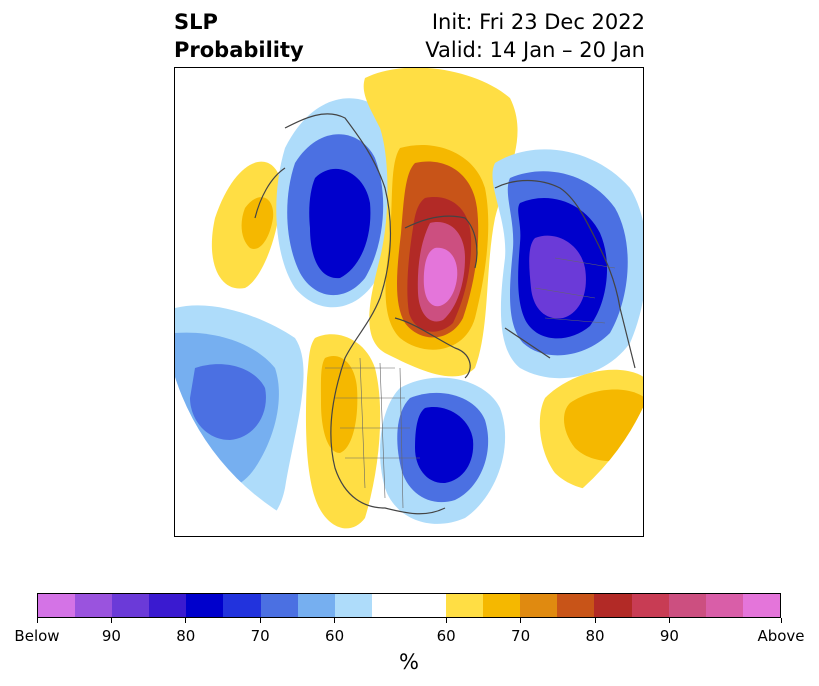 This screenshot has height=686, width=819. What do you see at coordinates (340, 223) in the screenshot?
I see `anomaly-alaska-core` at bounding box center [340, 223].